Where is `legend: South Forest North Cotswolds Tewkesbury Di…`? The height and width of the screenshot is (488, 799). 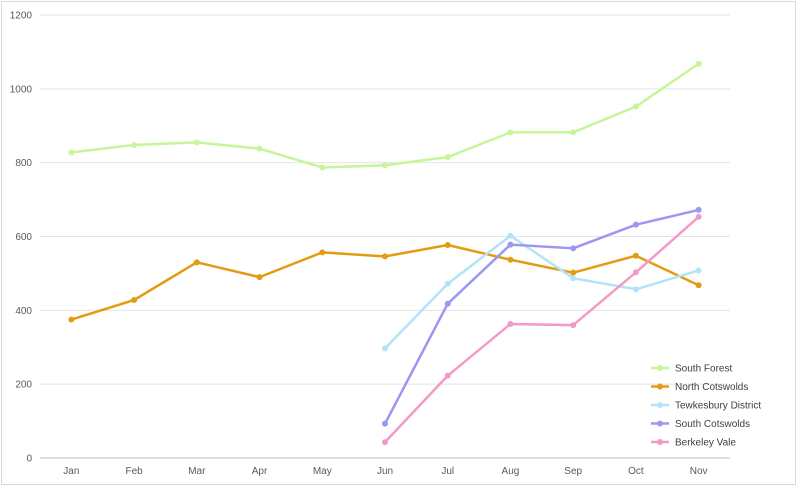
legend: South Forest North Cotswolds Tewkesbury Di… is located at coordinates (706, 406).